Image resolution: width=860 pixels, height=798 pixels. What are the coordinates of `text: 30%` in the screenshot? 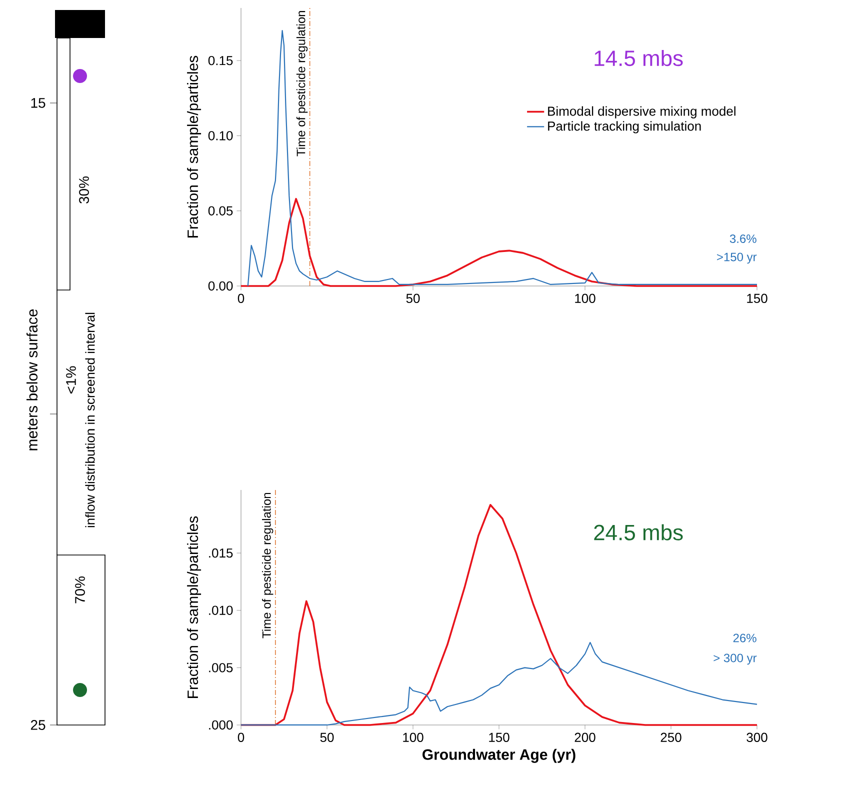 It's located at (84, 190).